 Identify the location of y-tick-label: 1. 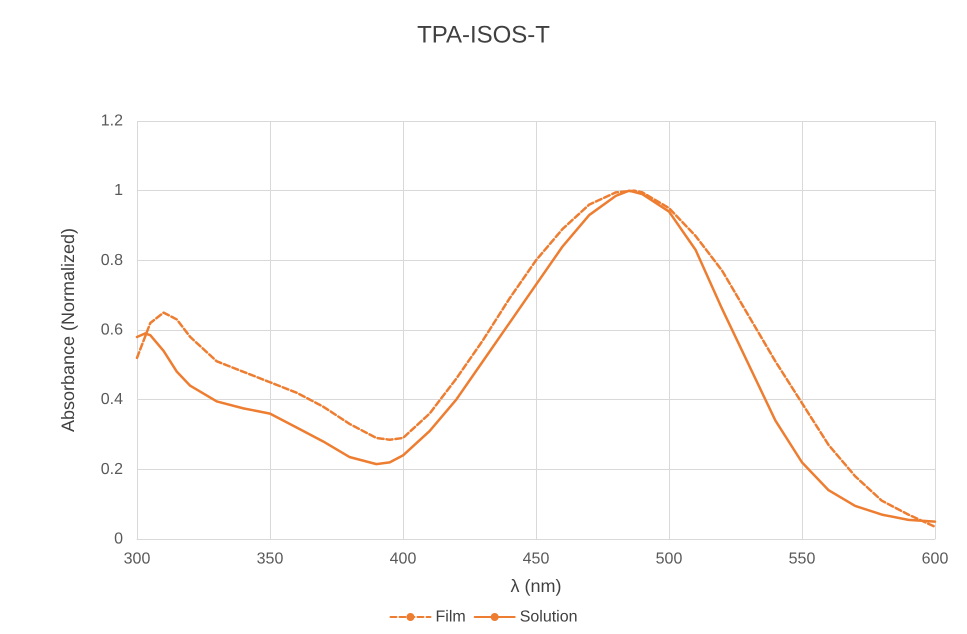
(119, 191).